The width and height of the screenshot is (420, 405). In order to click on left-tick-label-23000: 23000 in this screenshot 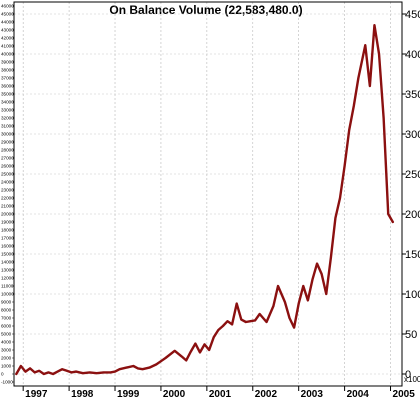, I will do `click(7, 190)`.